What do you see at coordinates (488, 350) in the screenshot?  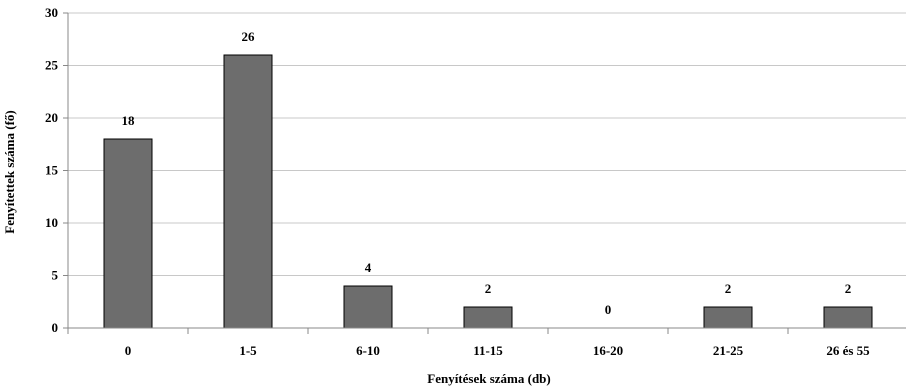 I see `x-tick-label: 11-15` at bounding box center [488, 350].